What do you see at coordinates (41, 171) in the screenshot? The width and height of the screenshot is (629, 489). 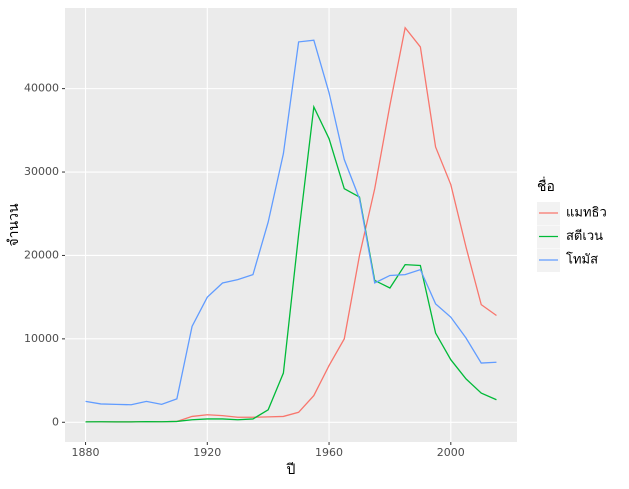 I see `y-tick-label: 30000` at bounding box center [41, 171].